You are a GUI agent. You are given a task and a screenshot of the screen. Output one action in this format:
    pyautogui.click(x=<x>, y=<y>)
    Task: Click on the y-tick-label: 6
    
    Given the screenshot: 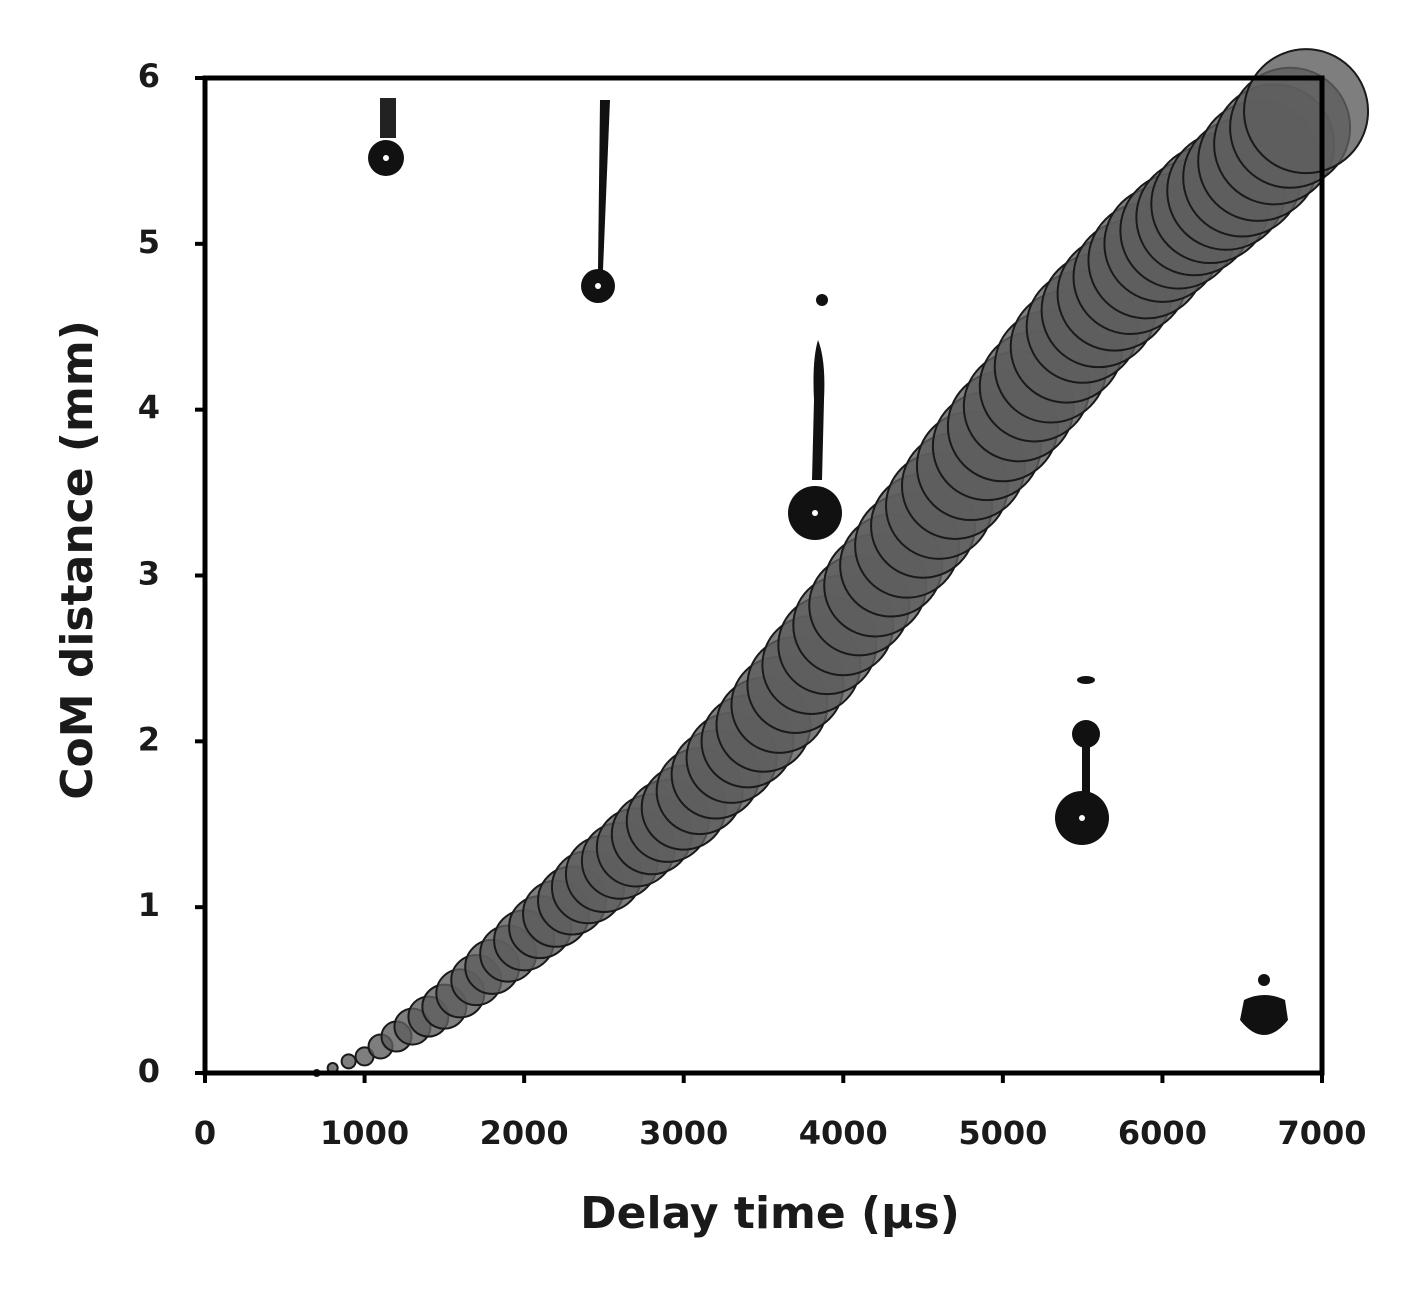 What is the action you would take?
    pyautogui.click(x=149, y=76)
    